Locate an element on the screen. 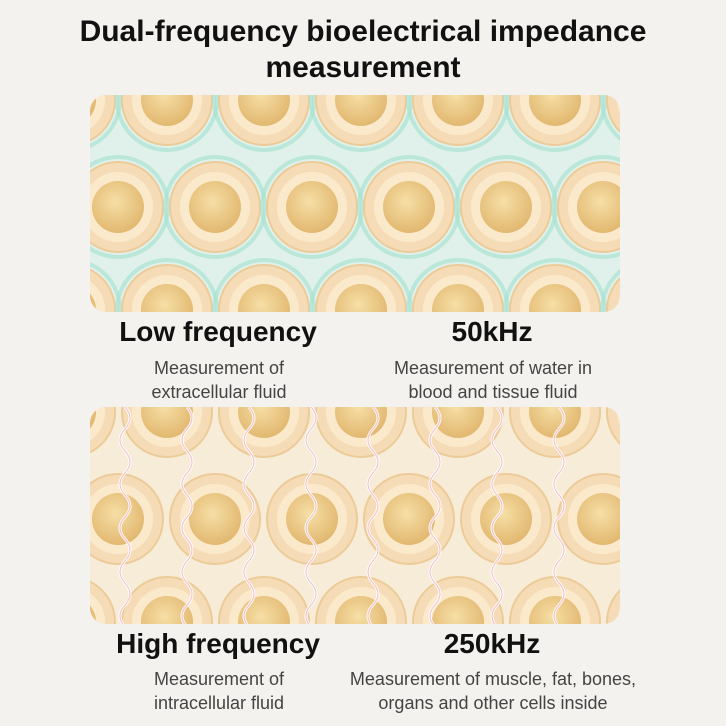 The image size is (726, 726). description-line: Measurement of muscle, fat, bones, is located at coordinates (493, 679).